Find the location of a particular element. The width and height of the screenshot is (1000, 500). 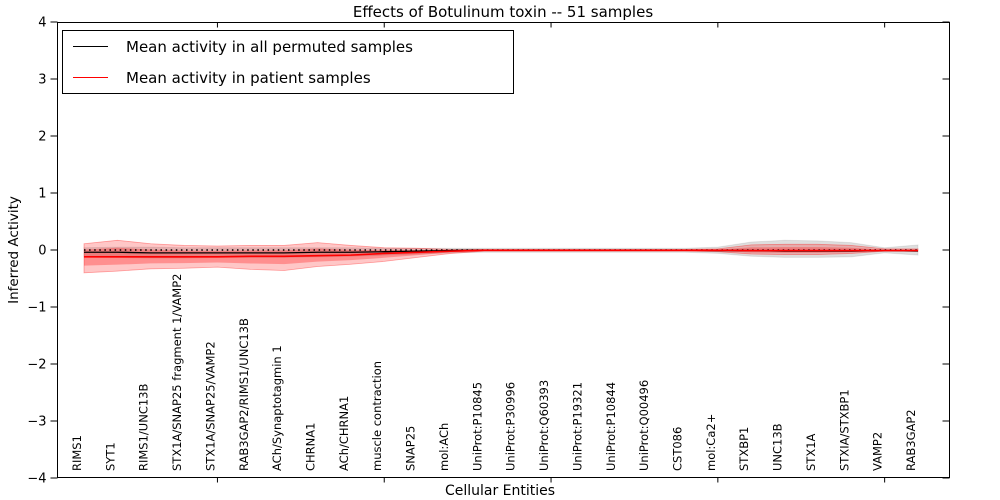

legend-entry-permuted: Mean activity in all permuted samples is located at coordinates (288, 46).